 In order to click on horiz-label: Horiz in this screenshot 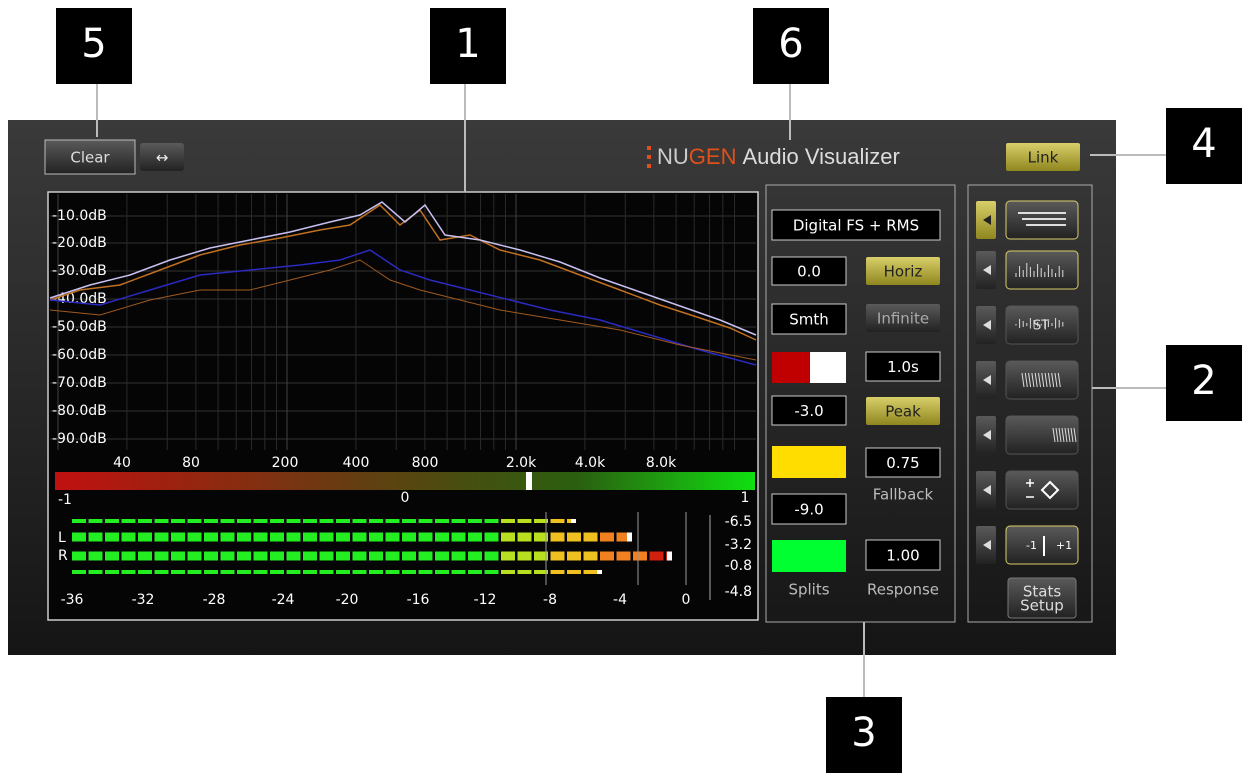, I will do `click(903, 272)`.